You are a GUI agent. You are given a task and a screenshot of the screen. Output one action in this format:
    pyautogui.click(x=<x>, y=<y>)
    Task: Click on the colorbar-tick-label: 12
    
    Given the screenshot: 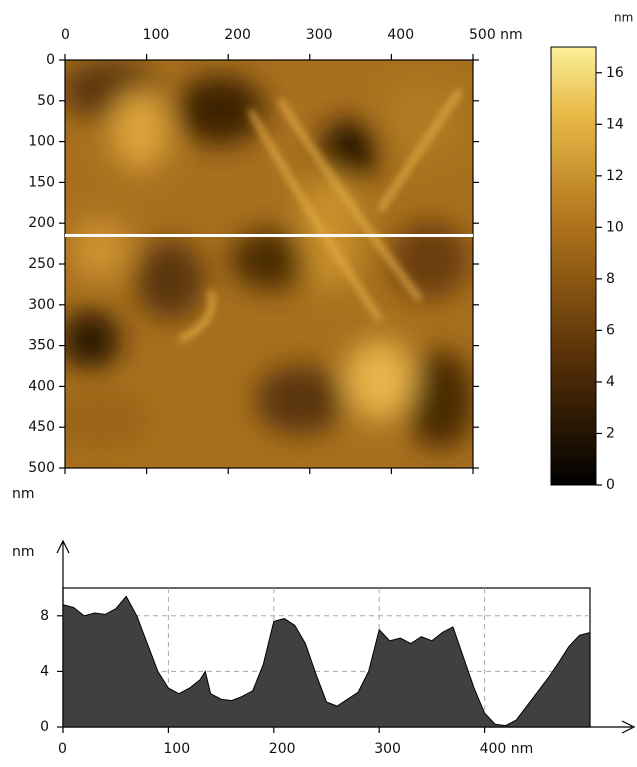 What is the action you would take?
    pyautogui.click(x=615, y=176)
    